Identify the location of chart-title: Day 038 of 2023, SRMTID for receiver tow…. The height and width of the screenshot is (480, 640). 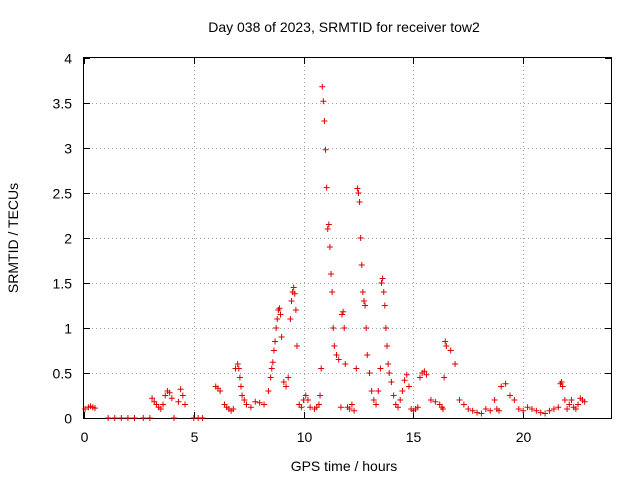
(344, 27).